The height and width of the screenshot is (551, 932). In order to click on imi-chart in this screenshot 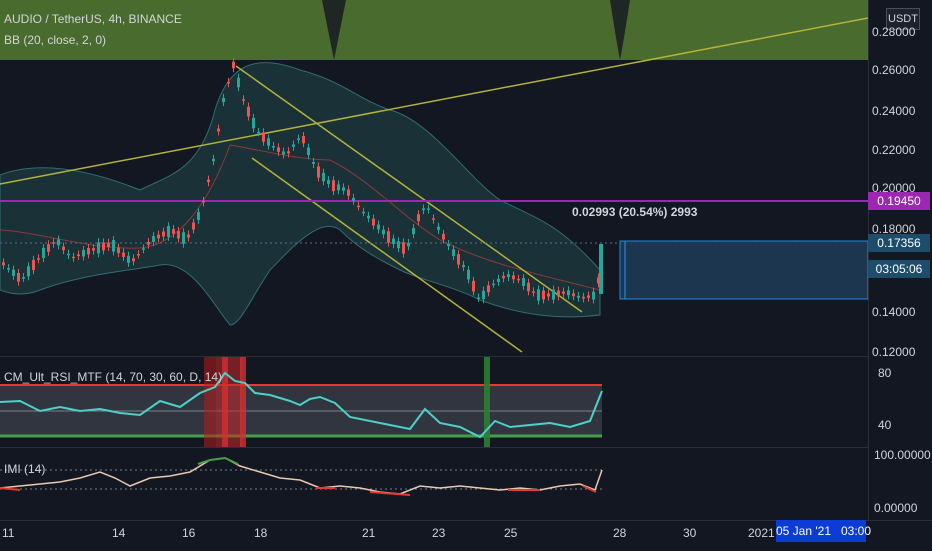, I will do `click(434, 484)`.